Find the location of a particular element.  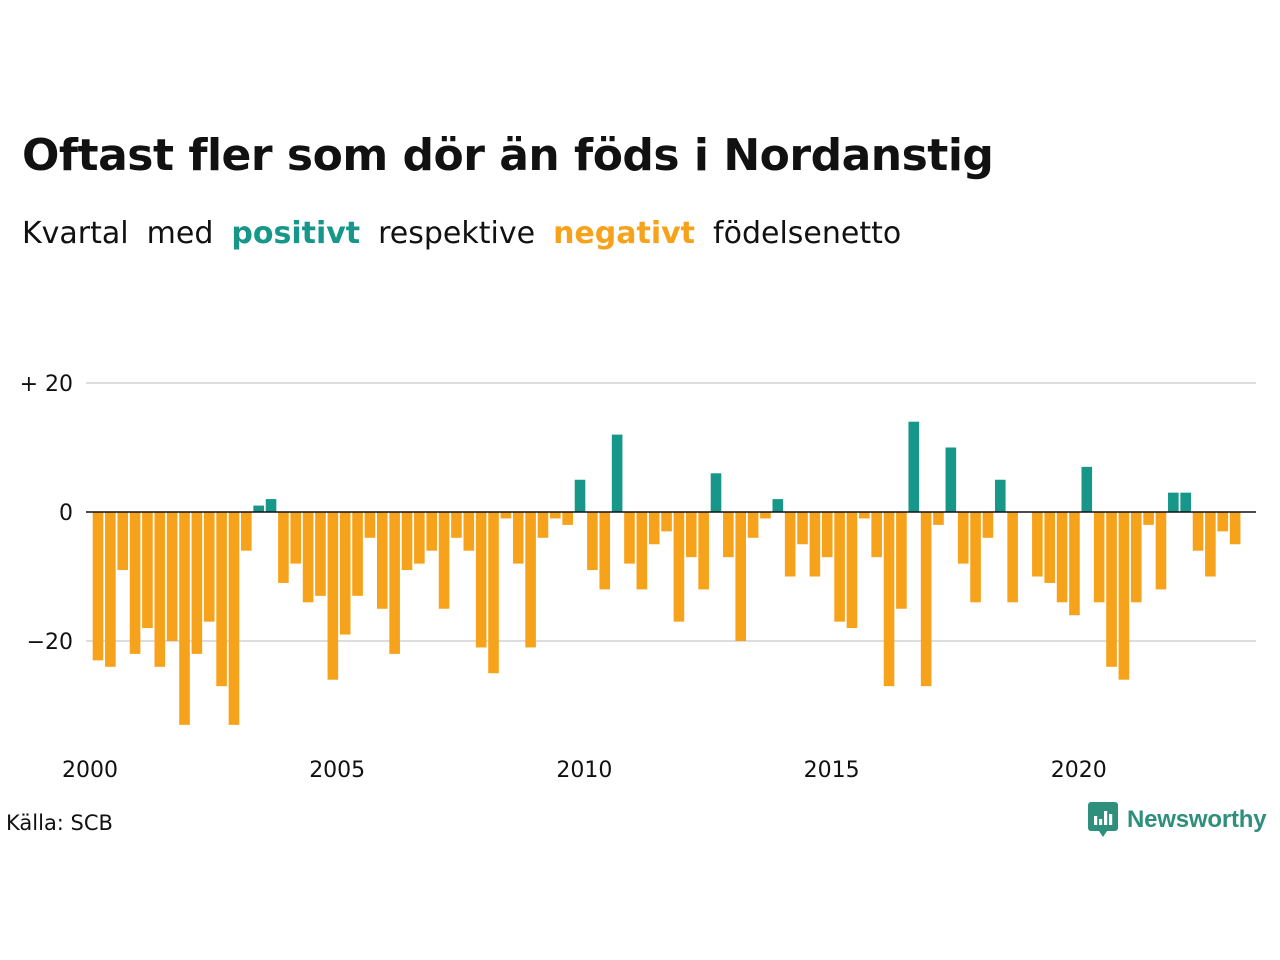

y-tick-label: 0 is located at coordinates (66, 513).